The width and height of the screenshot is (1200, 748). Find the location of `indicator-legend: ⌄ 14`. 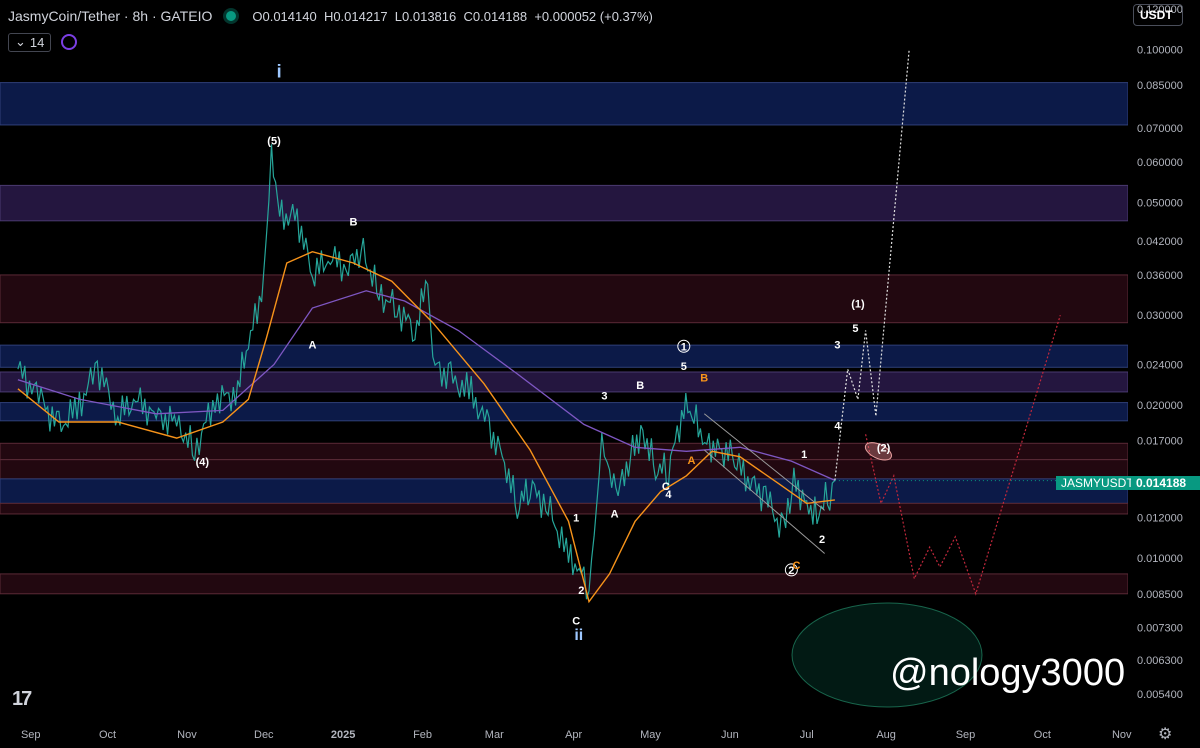

indicator-legend: ⌄ 14 is located at coordinates (43, 42).